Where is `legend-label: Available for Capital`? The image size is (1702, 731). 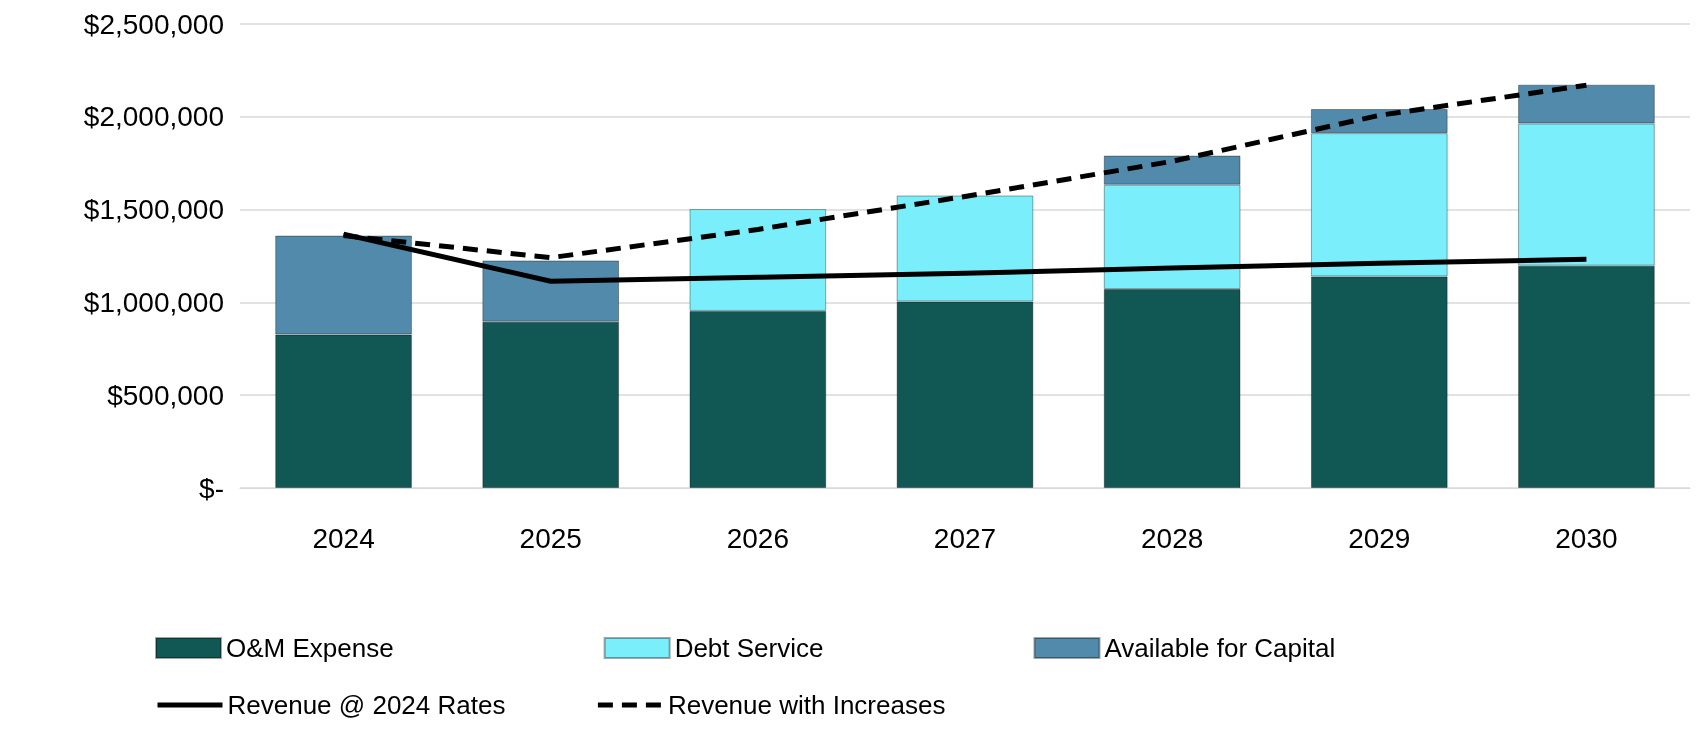
legend-label: Available for Capital is located at coordinates (1220, 648).